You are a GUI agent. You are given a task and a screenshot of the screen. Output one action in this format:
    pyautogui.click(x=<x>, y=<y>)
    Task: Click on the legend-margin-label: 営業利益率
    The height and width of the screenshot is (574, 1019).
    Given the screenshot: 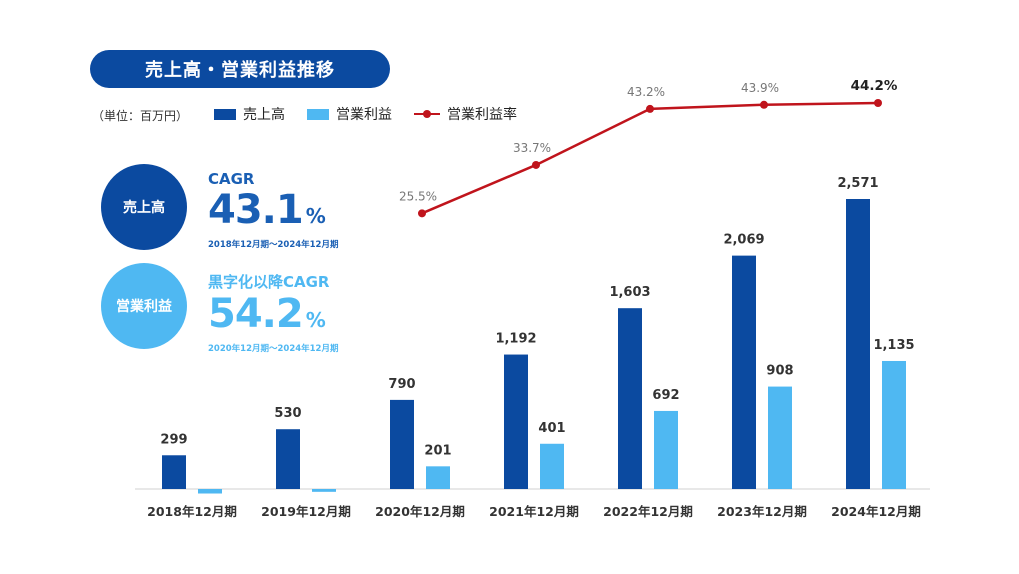 What is the action you would take?
    pyautogui.click(x=482, y=115)
    